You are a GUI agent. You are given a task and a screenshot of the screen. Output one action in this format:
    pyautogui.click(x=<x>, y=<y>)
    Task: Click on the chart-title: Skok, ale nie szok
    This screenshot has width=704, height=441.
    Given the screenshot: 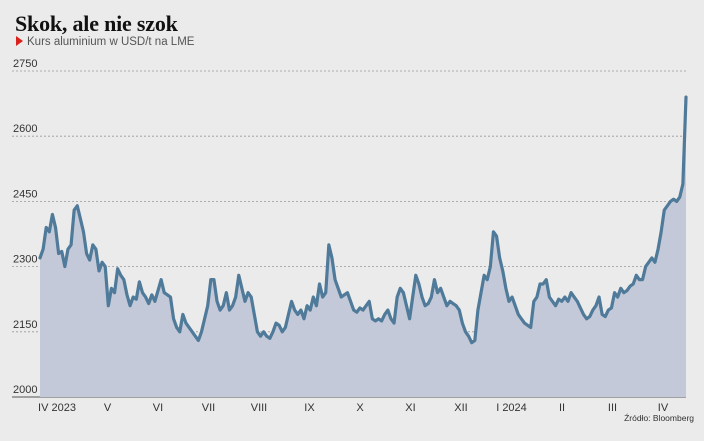 What is the action you would take?
    pyautogui.click(x=96, y=23)
    